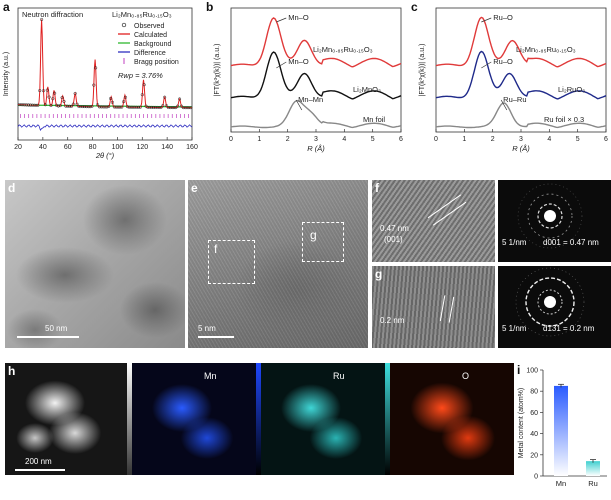  Describe the element at coordinates (554, 307) in the screenshot. I see `saed-pattern-2: 5 1/nm d131 = 0.2 nm` at that location.